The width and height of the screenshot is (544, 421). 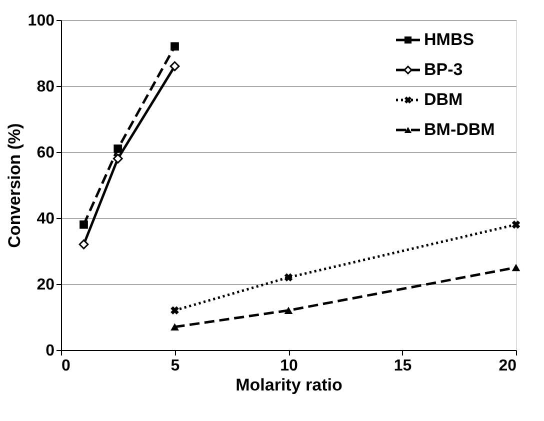 I want to click on y-tick-label: 0, so click(x=50, y=351).